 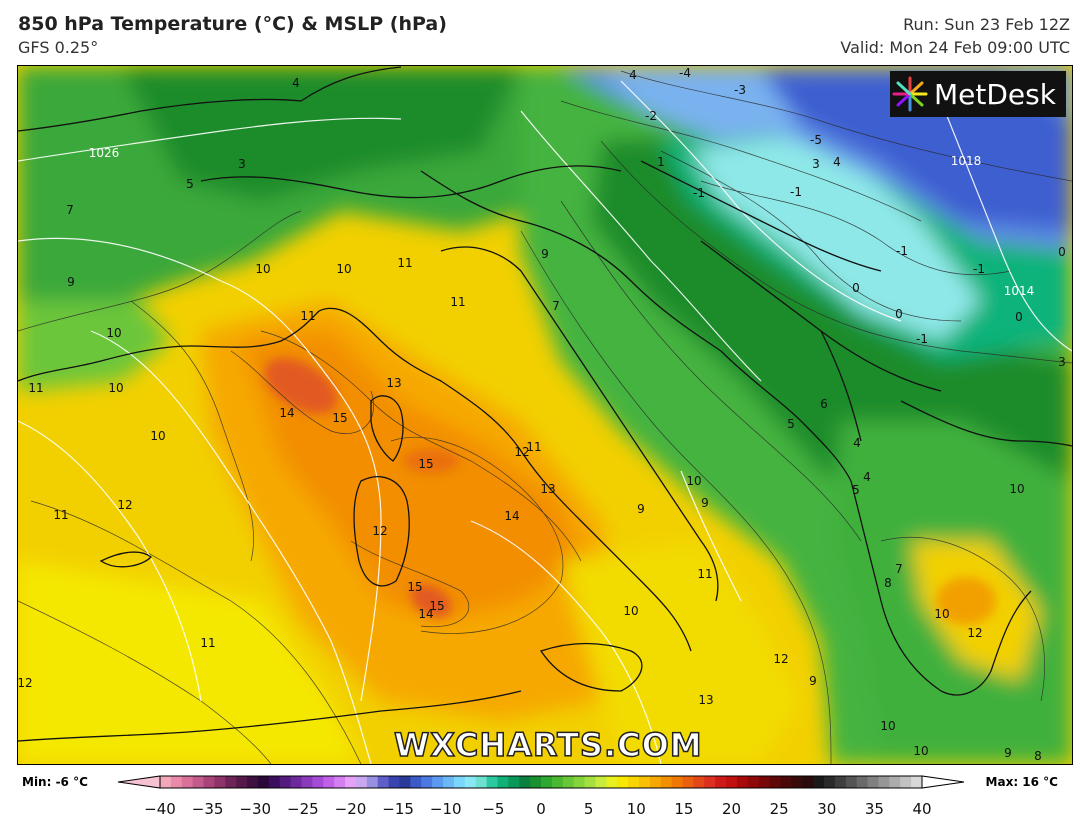 What do you see at coordinates (874, 809) in the screenshot?
I see `colorbar-tick-label: 35` at bounding box center [874, 809].